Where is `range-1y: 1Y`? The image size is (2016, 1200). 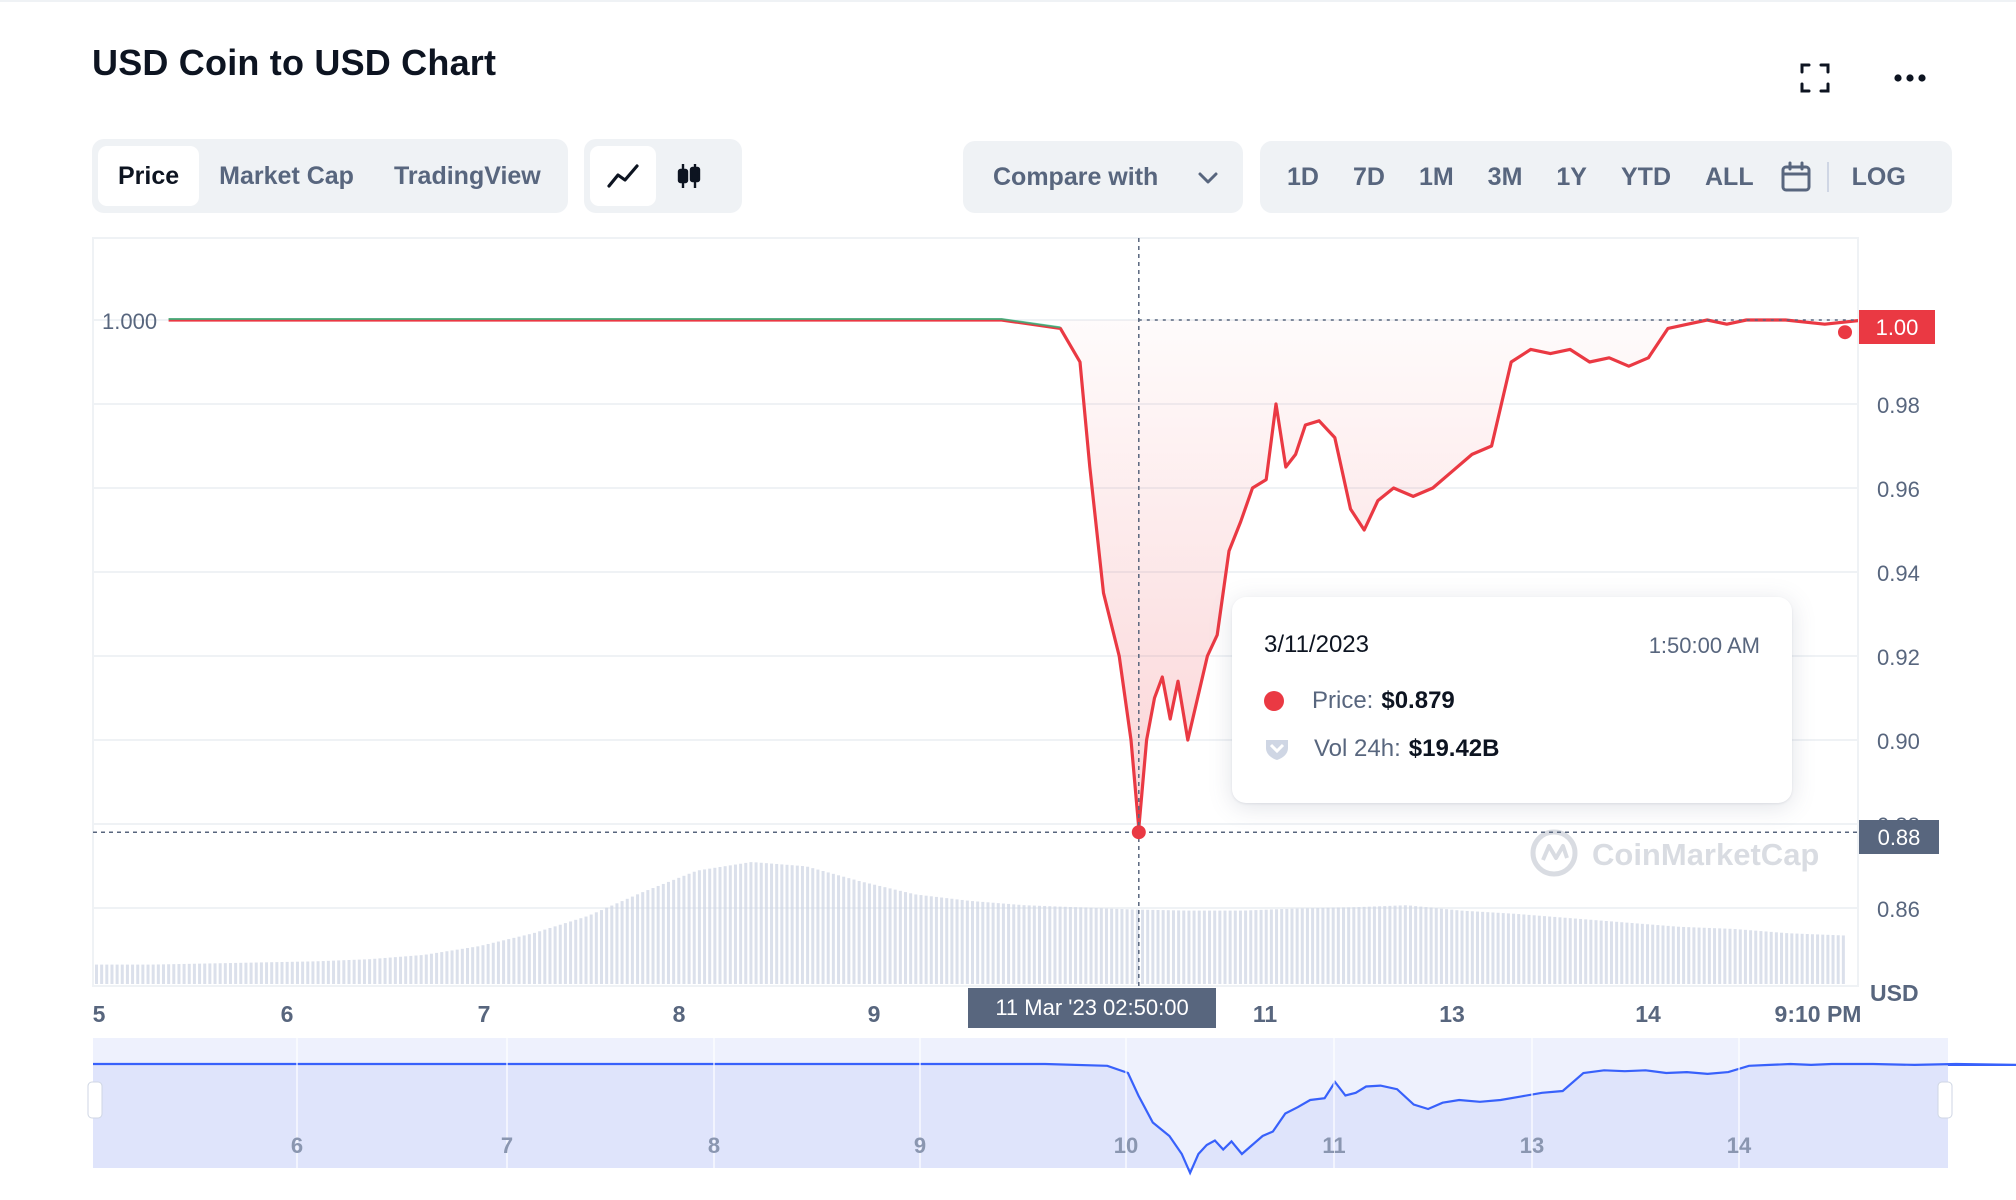 range-1y: 1Y is located at coordinates (1571, 176).